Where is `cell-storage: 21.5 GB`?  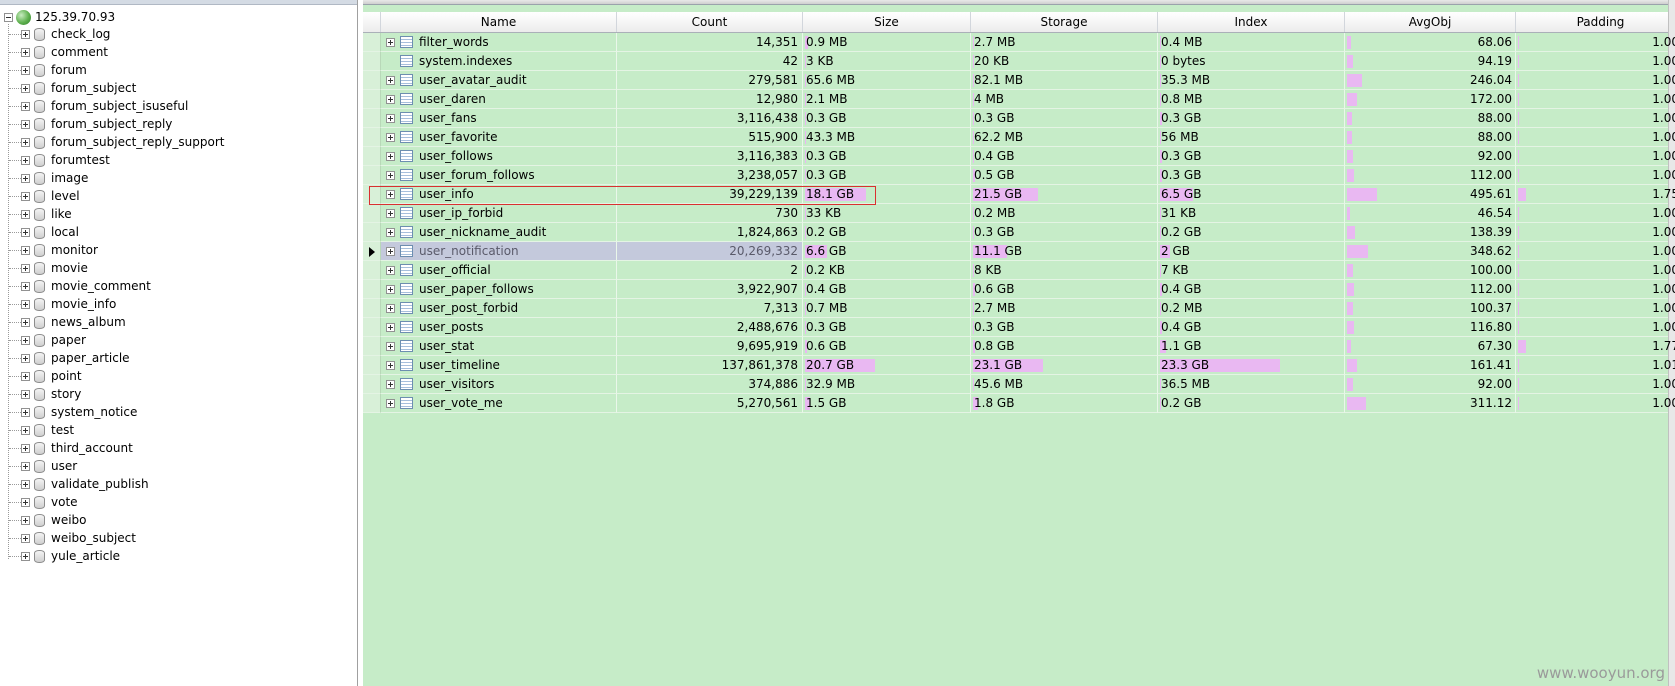 cell-storage: 21.5 GB is located at coordinates (1064, 194).